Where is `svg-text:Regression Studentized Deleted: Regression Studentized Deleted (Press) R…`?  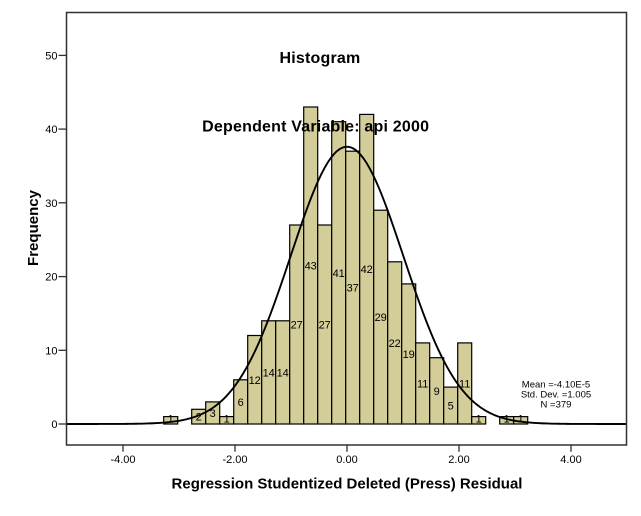
svg-text:Regression Studentized Deleted: Regression Studentized Deleted (Press) R… is located at coordinates (347, 484).